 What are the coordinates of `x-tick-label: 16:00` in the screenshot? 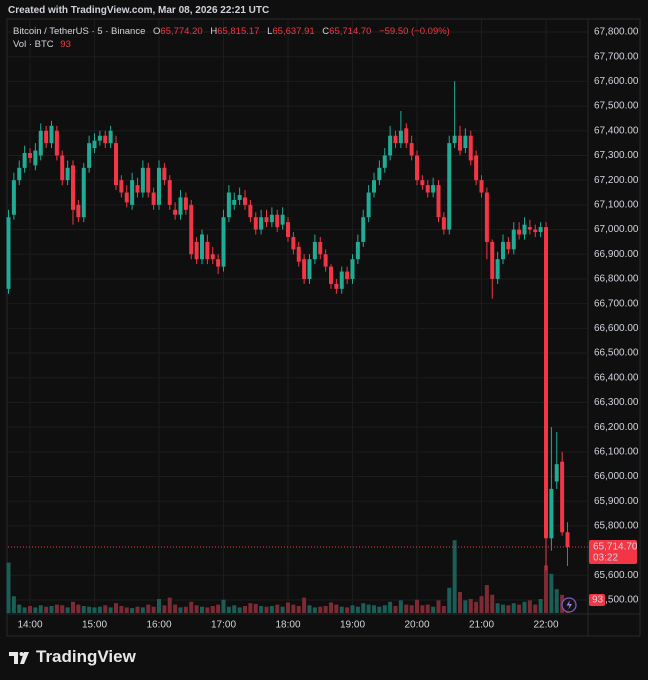 It's located at (158, 625).